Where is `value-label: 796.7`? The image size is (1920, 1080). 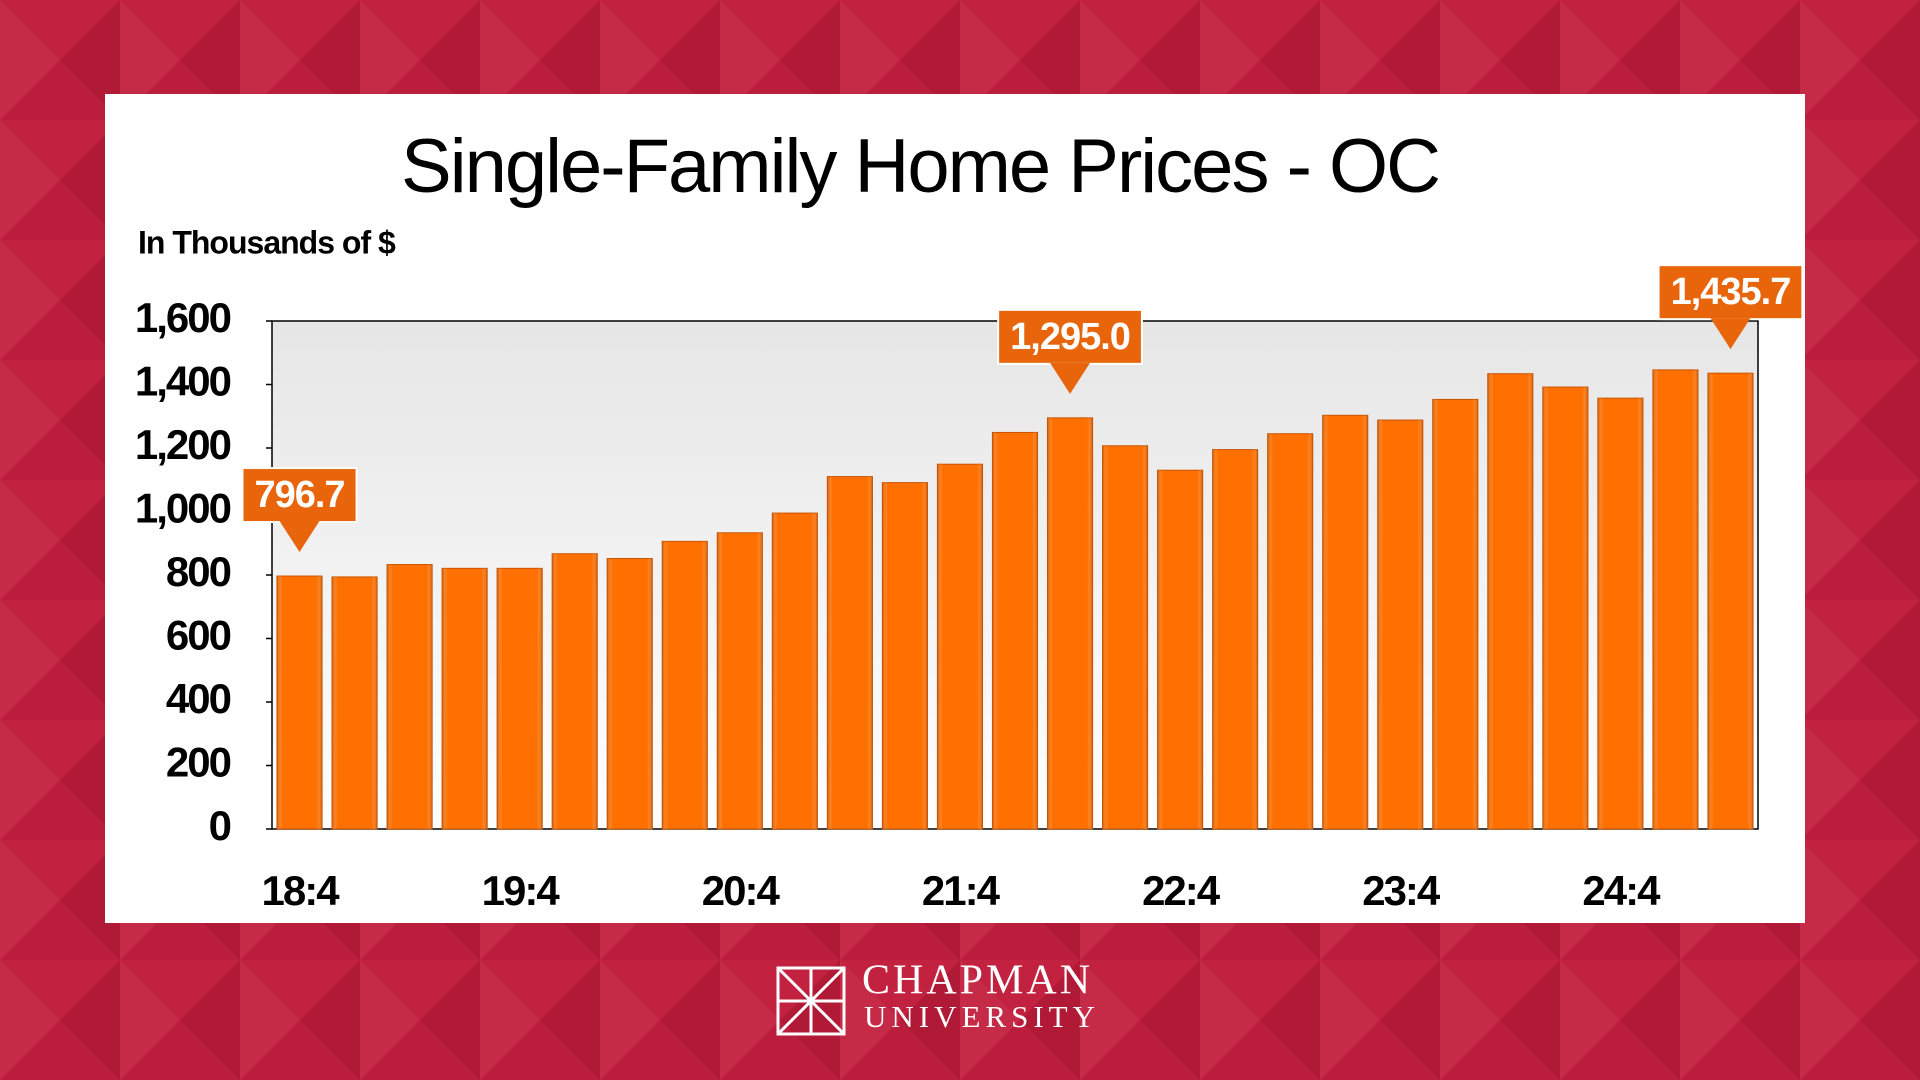 value-label: 796.7 is located at coordinates (299, 495).